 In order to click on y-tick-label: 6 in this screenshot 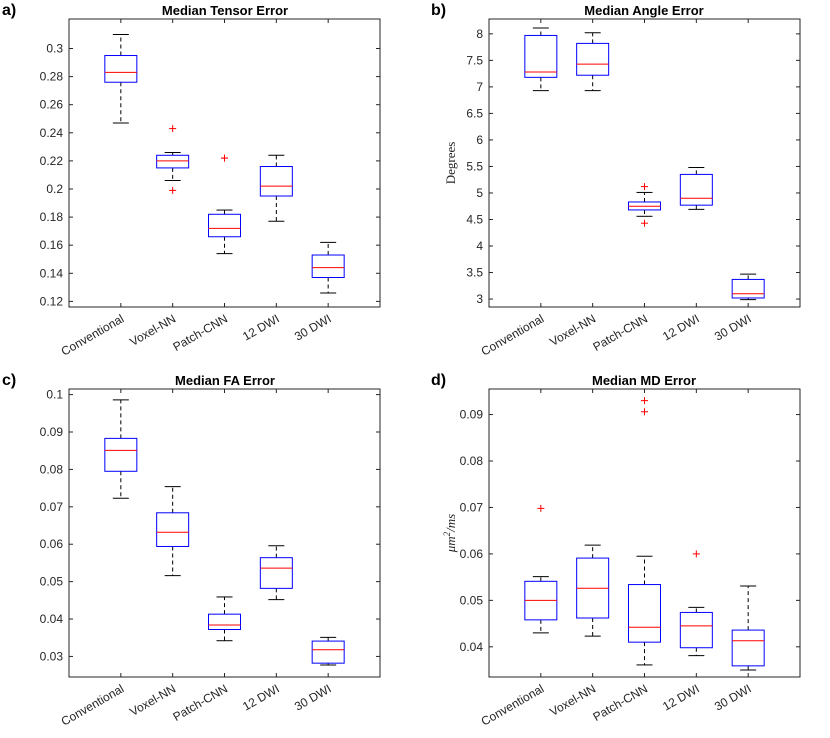, I will do `click(479, 140)`.